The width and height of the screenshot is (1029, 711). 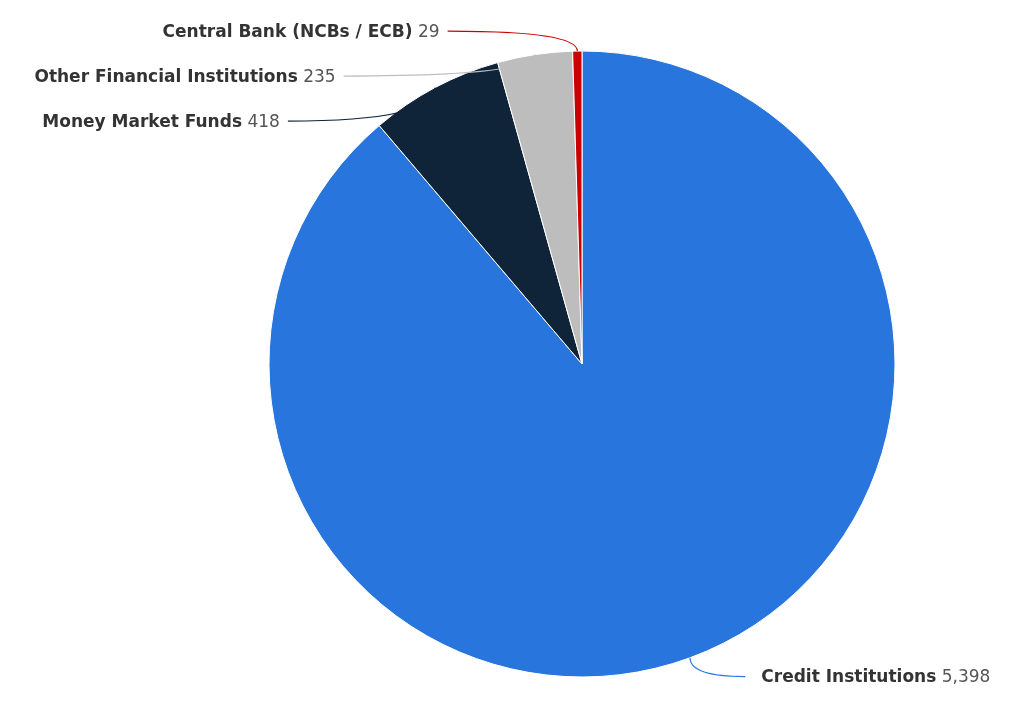 What do you see at coordinates (142, 120) in the screenshot?
I see `slice-label: Money Market Funds` at bounding box center [142, 120].